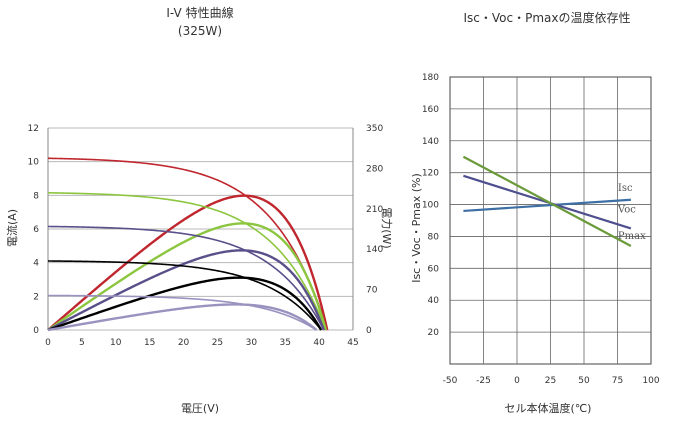 This screenshot has height=425, width=675. What do you see at coordinates (372, 291) in the screenshot?
I see `iv-y2tick-label: 70` at bounding box center [372, 291].